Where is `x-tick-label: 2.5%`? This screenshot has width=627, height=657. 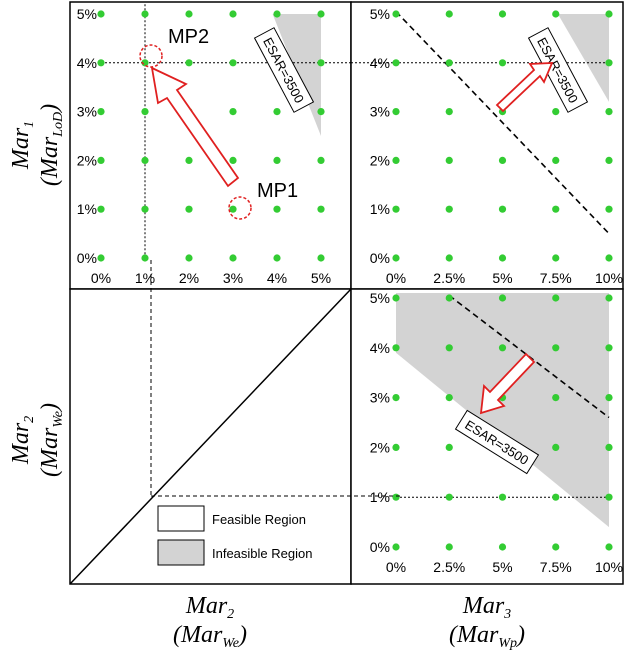 x-tick-label: 2.5% is located at coordinates (449, 278).